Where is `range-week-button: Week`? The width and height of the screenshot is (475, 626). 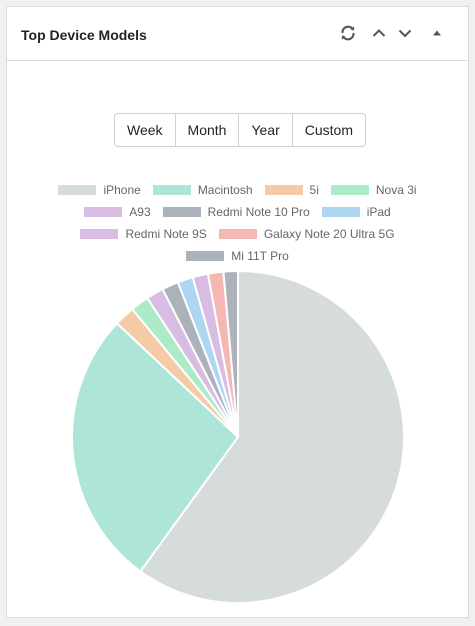
range-week-button: Week is located at coordinates (145, 130).